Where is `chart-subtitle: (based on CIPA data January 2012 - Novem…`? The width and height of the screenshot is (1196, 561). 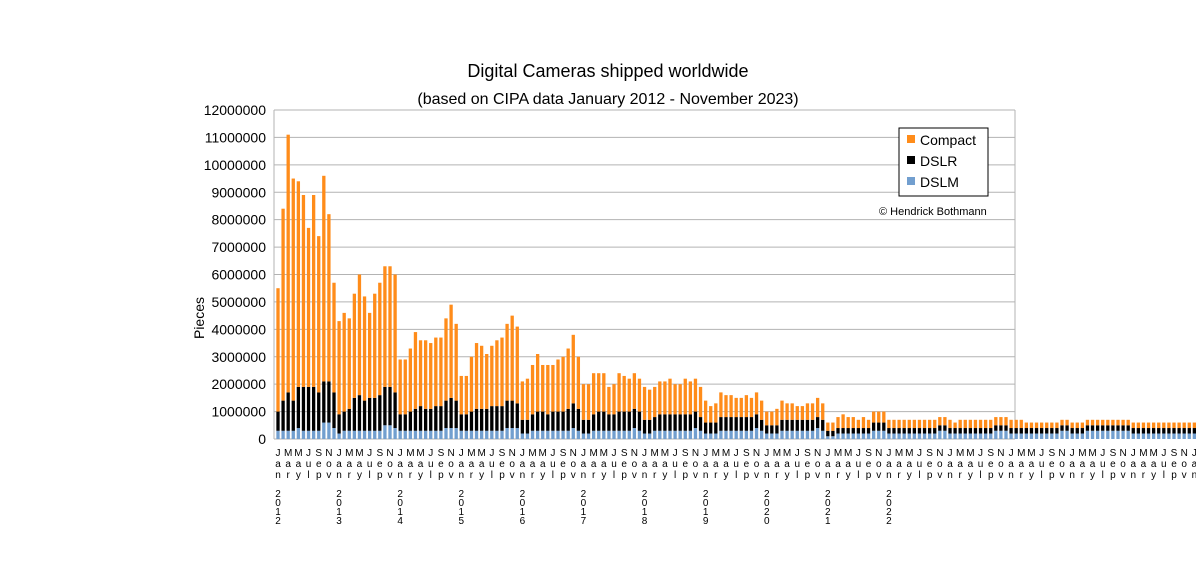
chart-subtitle: (based on CIPA data January 2012 - Novem… is located at coordinates (607, 99).